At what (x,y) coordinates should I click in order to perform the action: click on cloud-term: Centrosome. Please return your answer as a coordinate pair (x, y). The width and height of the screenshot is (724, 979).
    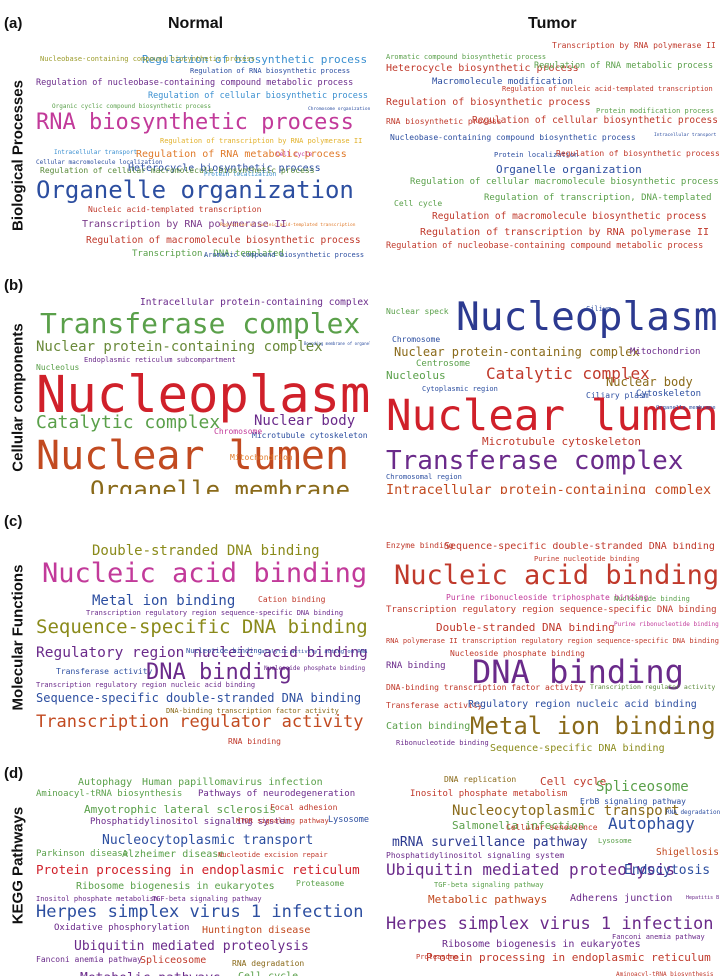
    Looking at the image, I should click on (443, 364).